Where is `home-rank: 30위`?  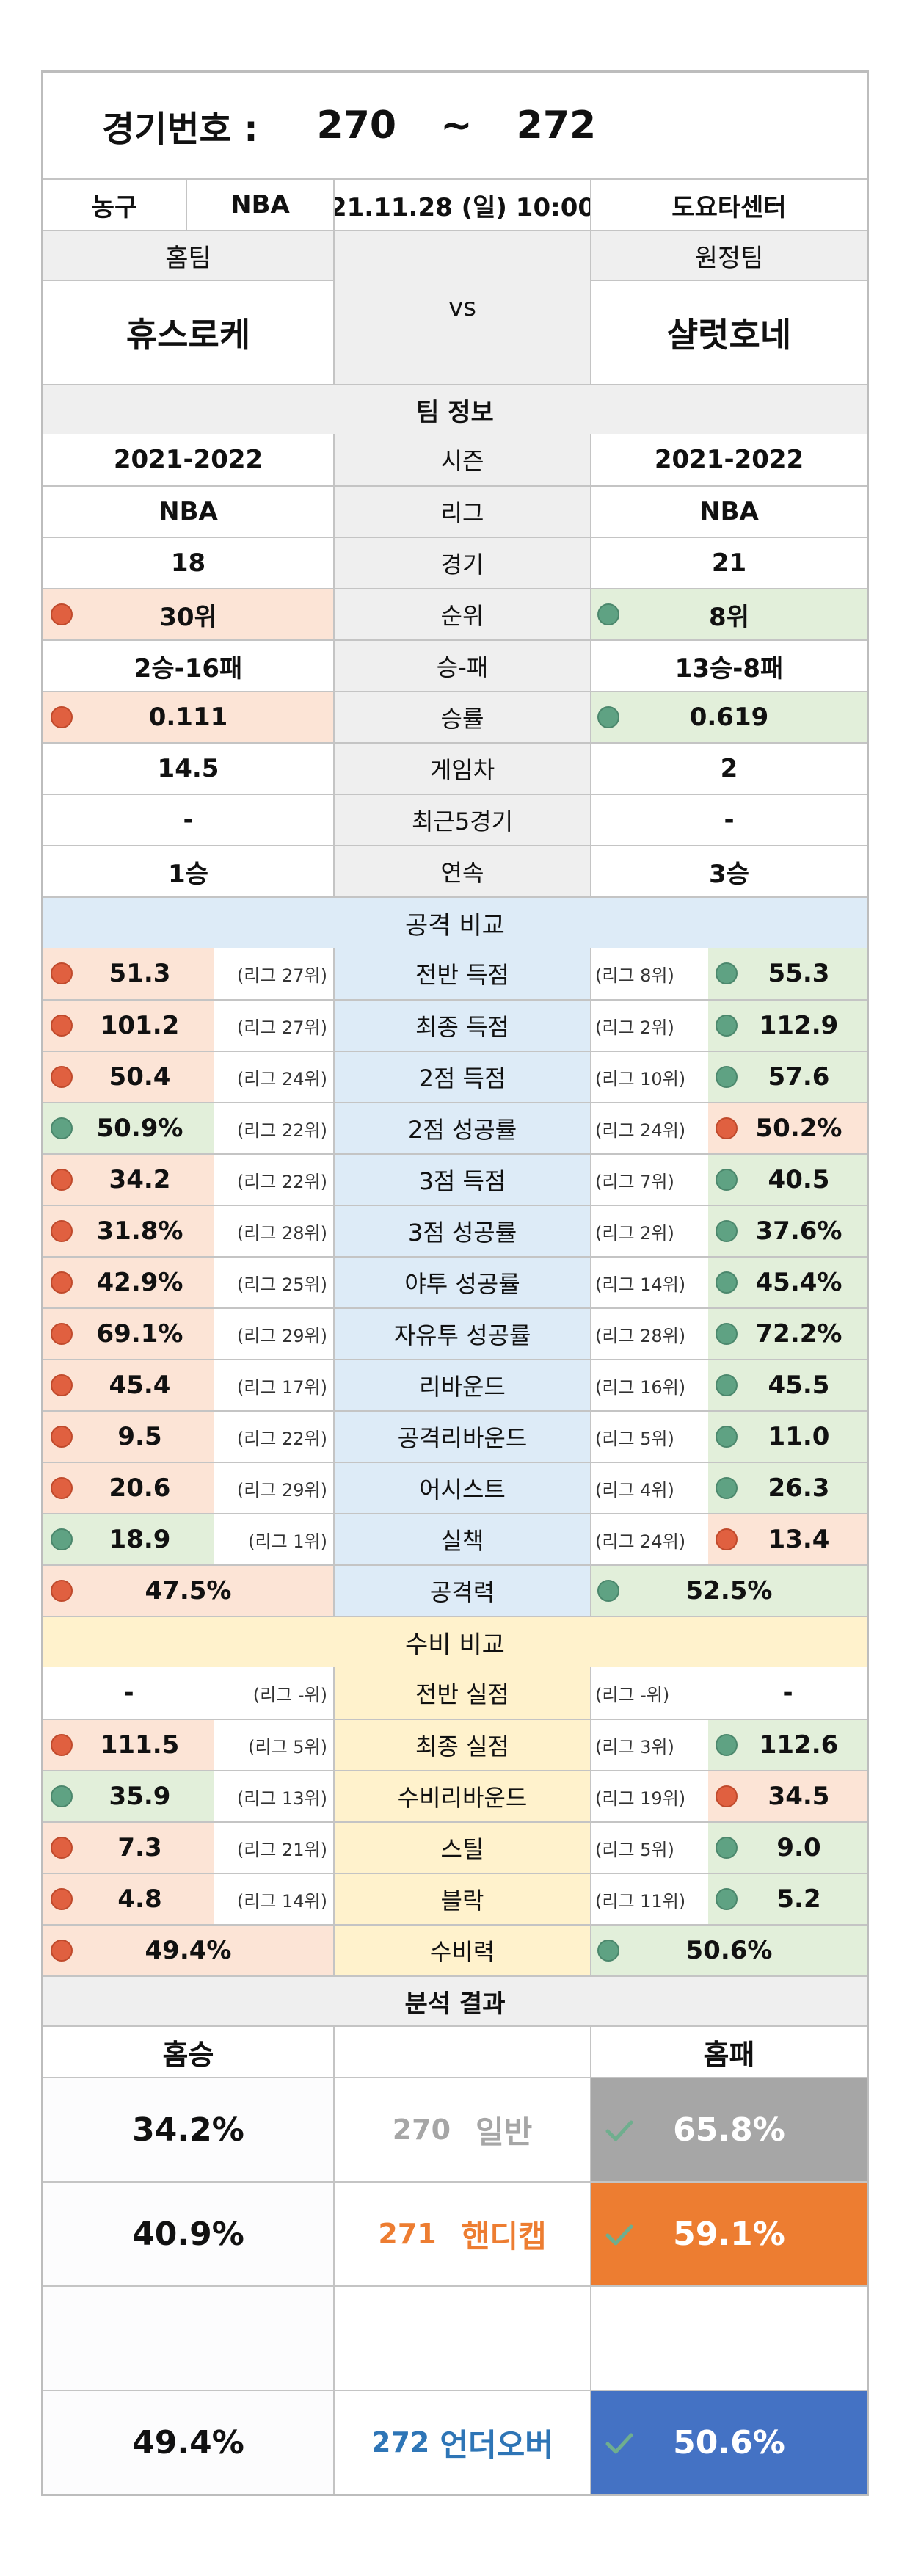
home-rank: 30위 is located at coordinates (188, 617).